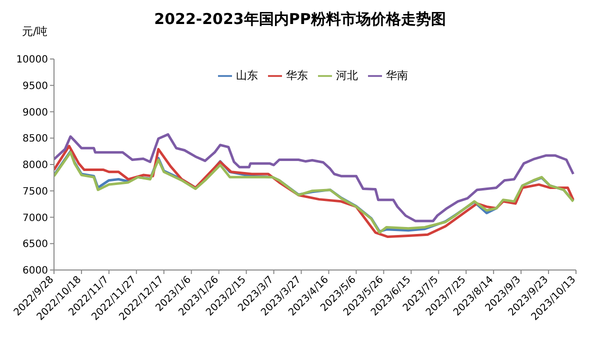 Image resolution: width=600 pixels, height=340 pixels. I want to click on y-tick-label: 9500, so click(35, 86).